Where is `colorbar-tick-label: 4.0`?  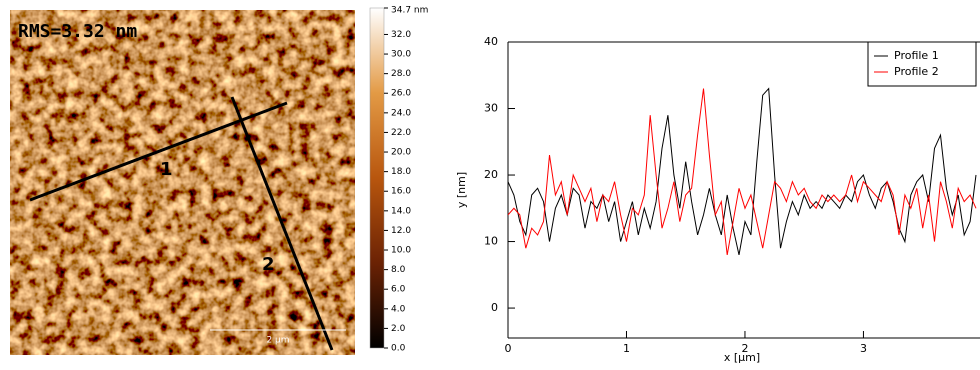
colorbar-tick-label: 4.0 is located at coordinates (398, 309).